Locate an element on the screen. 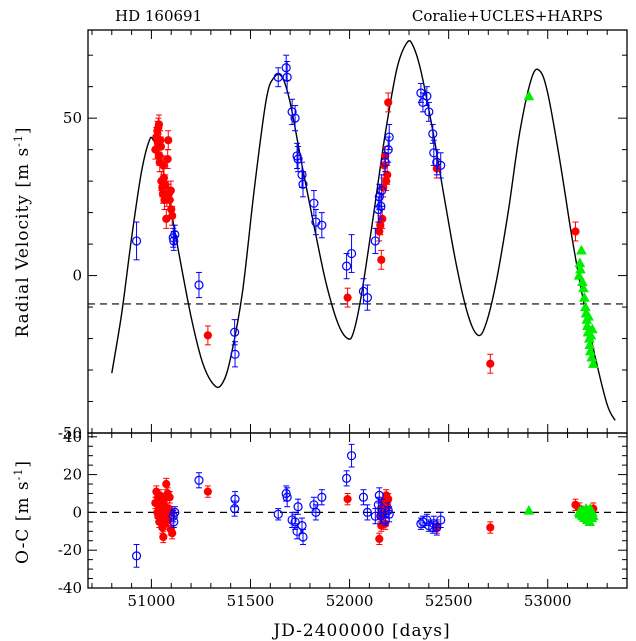  x-tick-label: 52000 is located at coordinates (350, 601).